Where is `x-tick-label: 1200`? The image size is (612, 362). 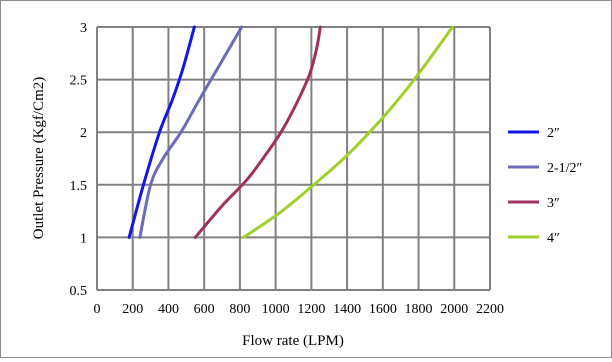 x-tick-label: 1200 is located at coordinates (311, 309).